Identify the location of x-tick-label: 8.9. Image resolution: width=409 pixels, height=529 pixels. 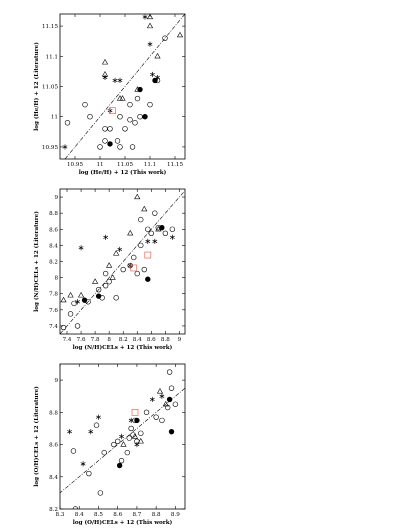
(175, 515).